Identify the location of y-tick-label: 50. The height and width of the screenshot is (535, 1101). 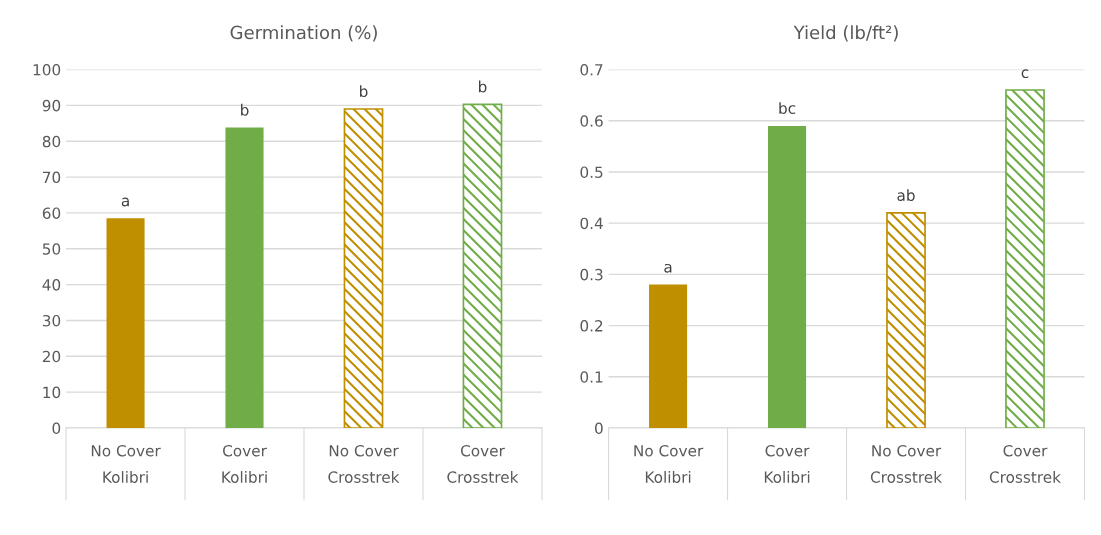
(51, 249).